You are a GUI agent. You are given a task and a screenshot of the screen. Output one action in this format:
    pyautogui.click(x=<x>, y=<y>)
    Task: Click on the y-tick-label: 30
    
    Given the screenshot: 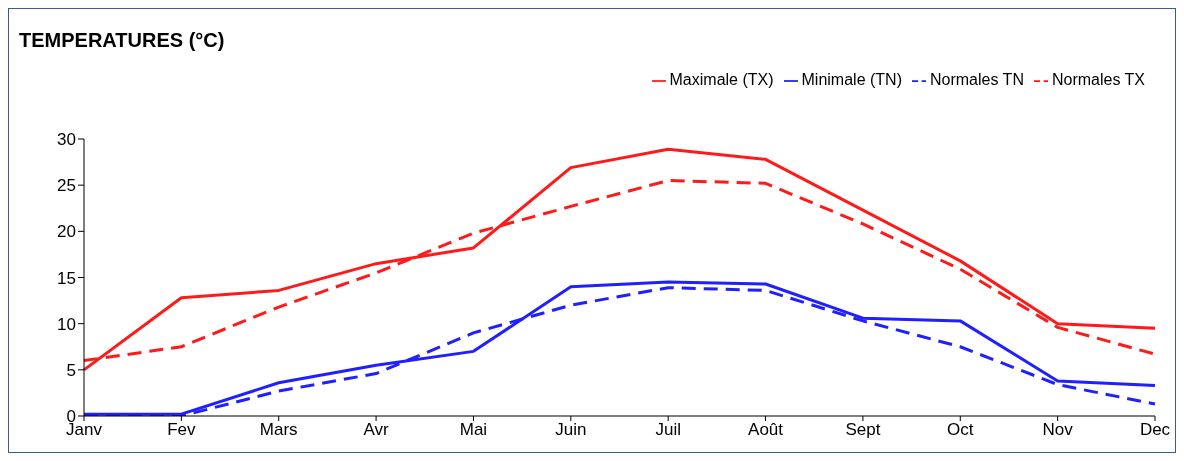 What is the action you would take?
    pyautogui.click(x=66, y=140)
    